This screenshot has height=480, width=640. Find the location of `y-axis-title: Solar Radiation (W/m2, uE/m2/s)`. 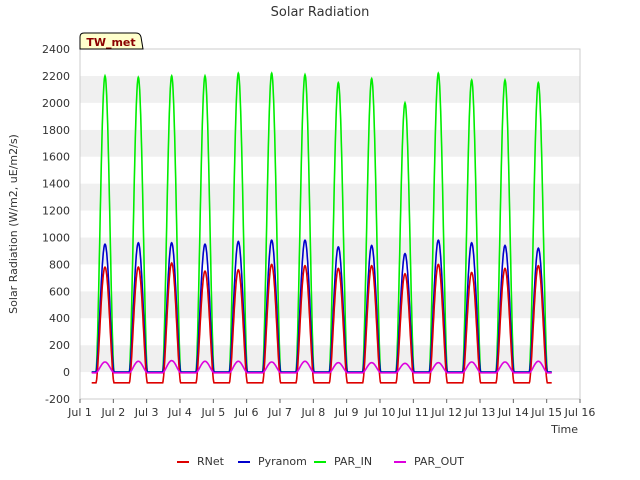

y-axis-title: Solar Radiation (W/m2, uE/m2/s) is located at coordinates (13, 224).